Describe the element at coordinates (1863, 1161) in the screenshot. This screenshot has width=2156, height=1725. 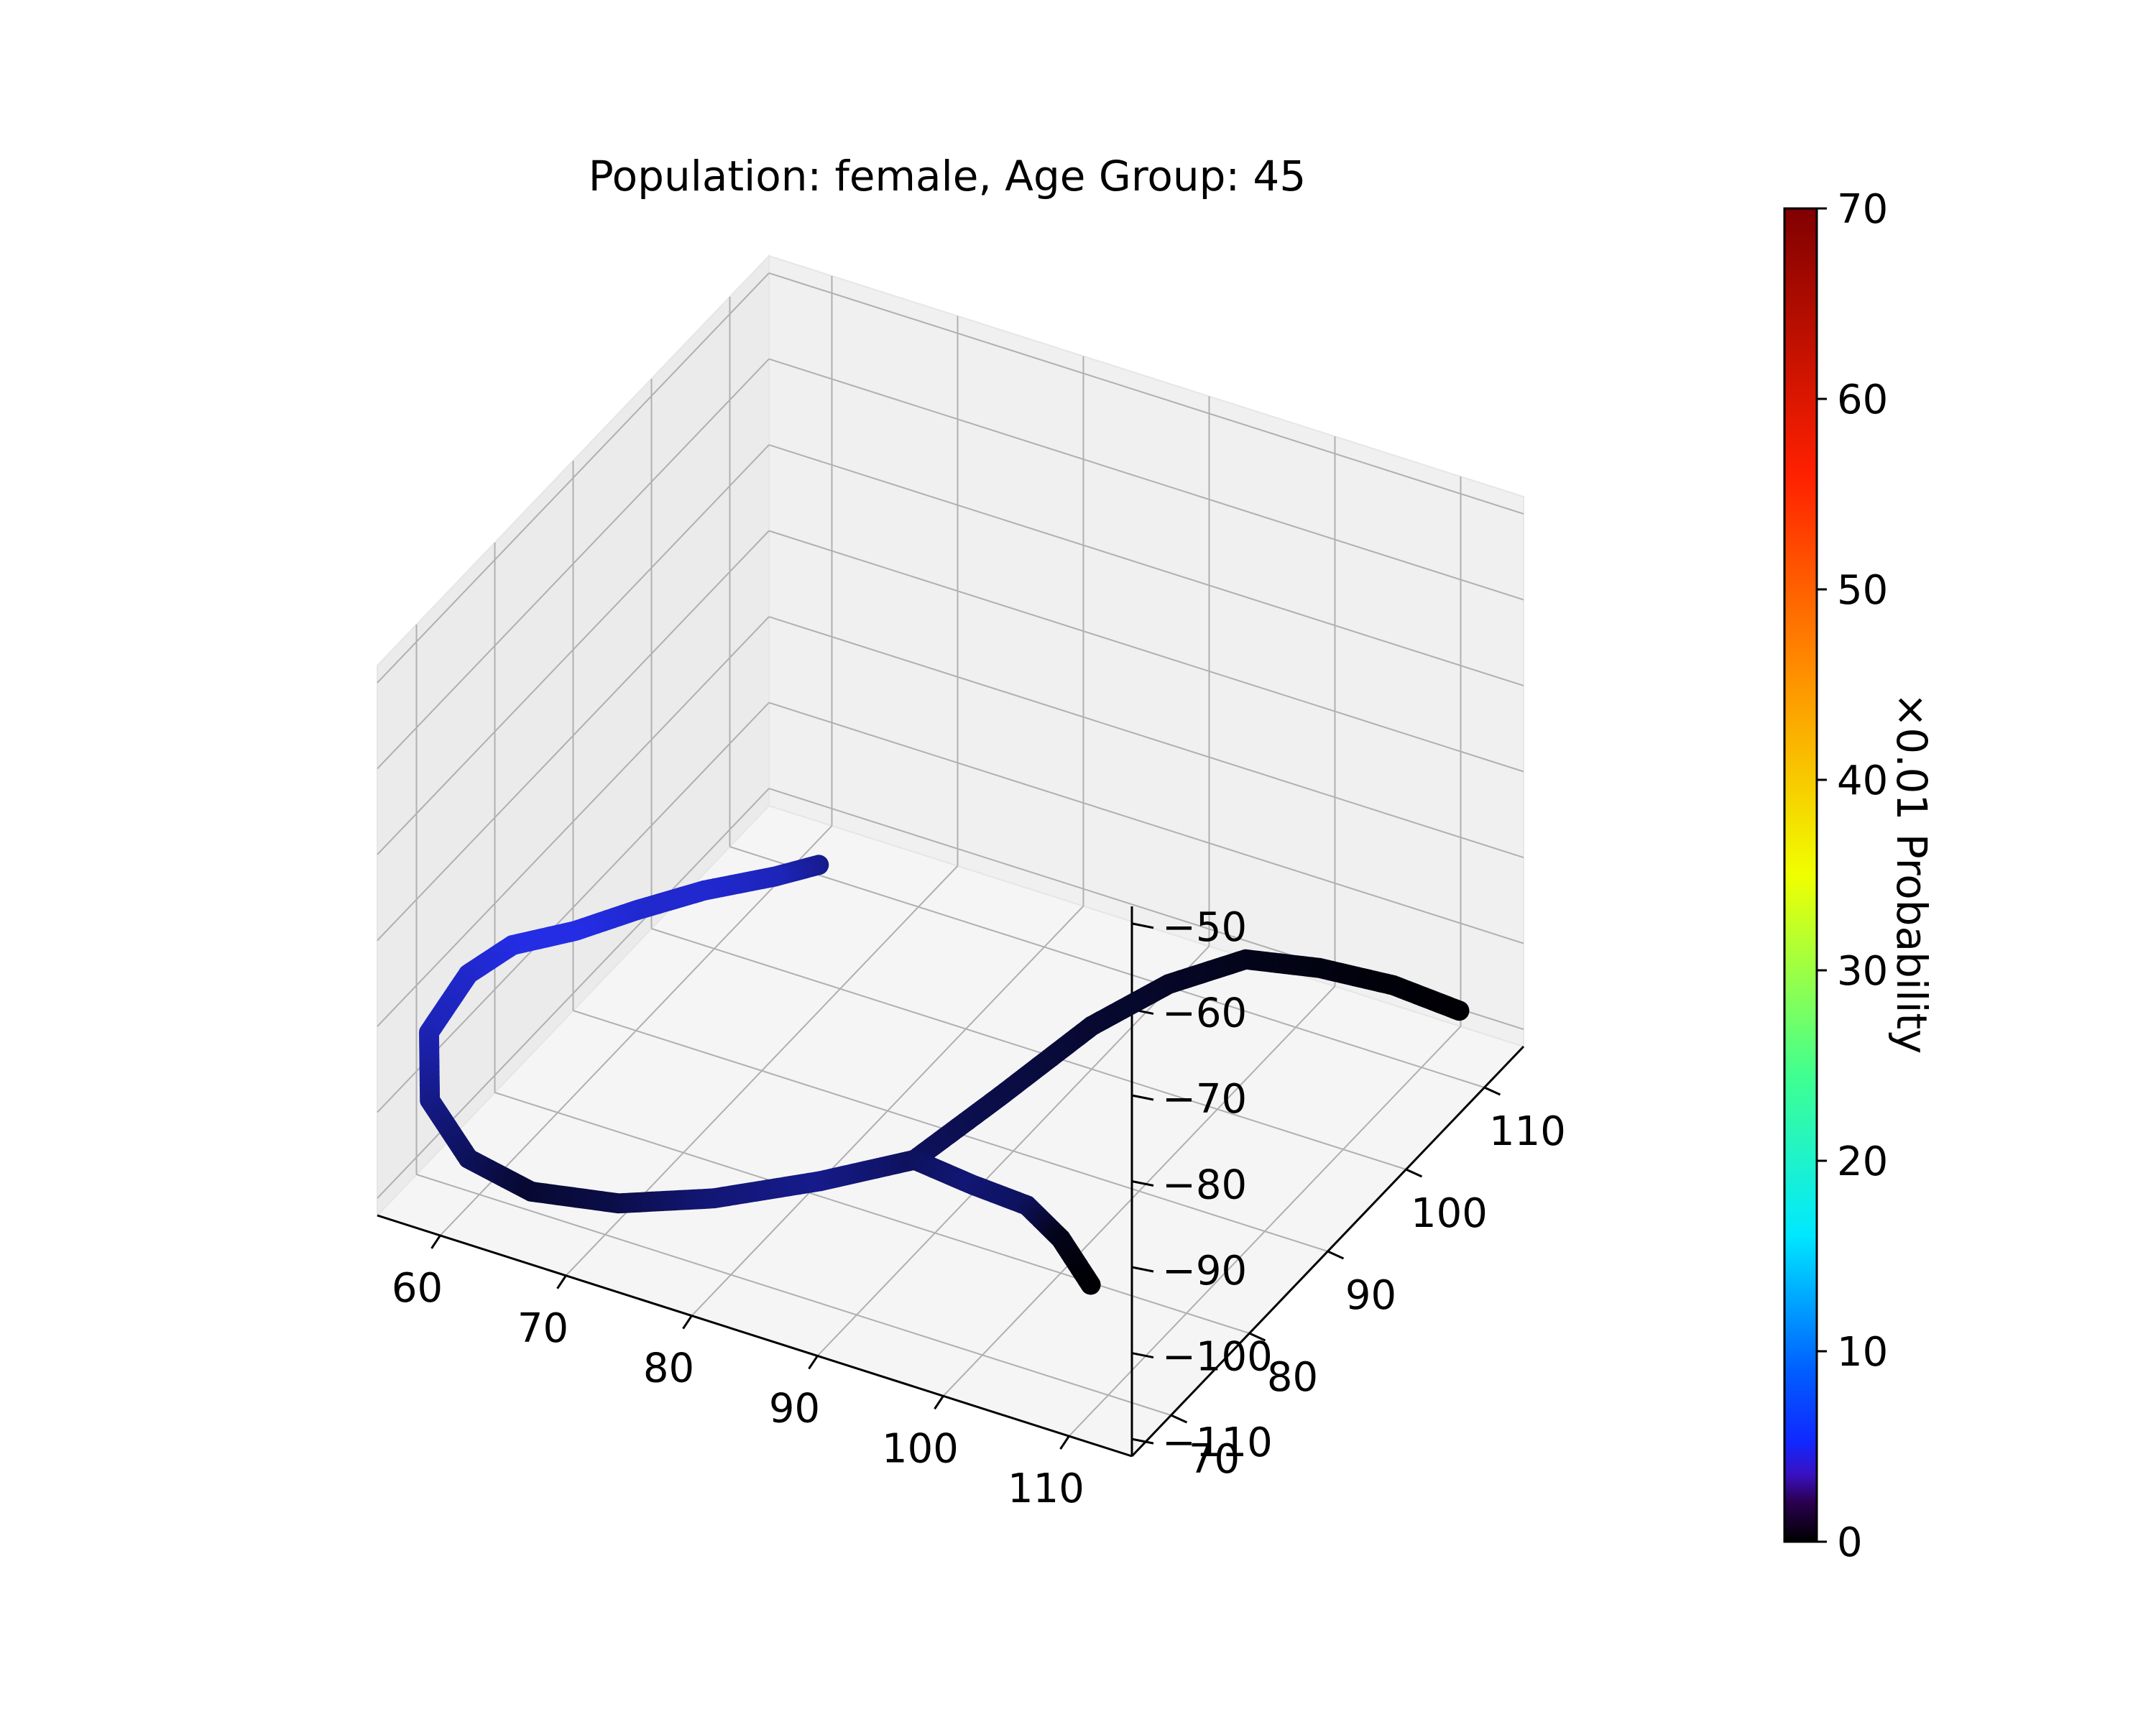
I see `colorbar-tick-label: 20` at that location.